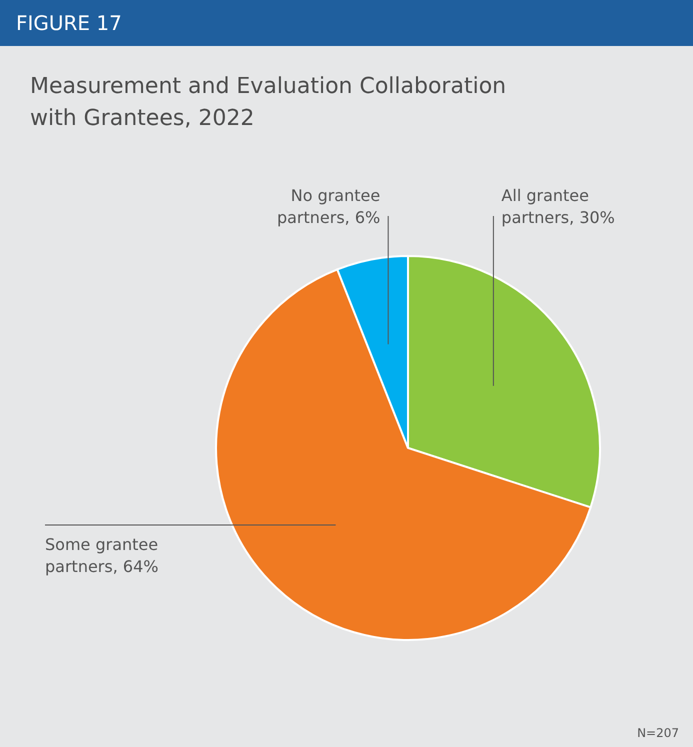  I want to click on slice-label: Some grantee partners, 64%, so click(101, 555).